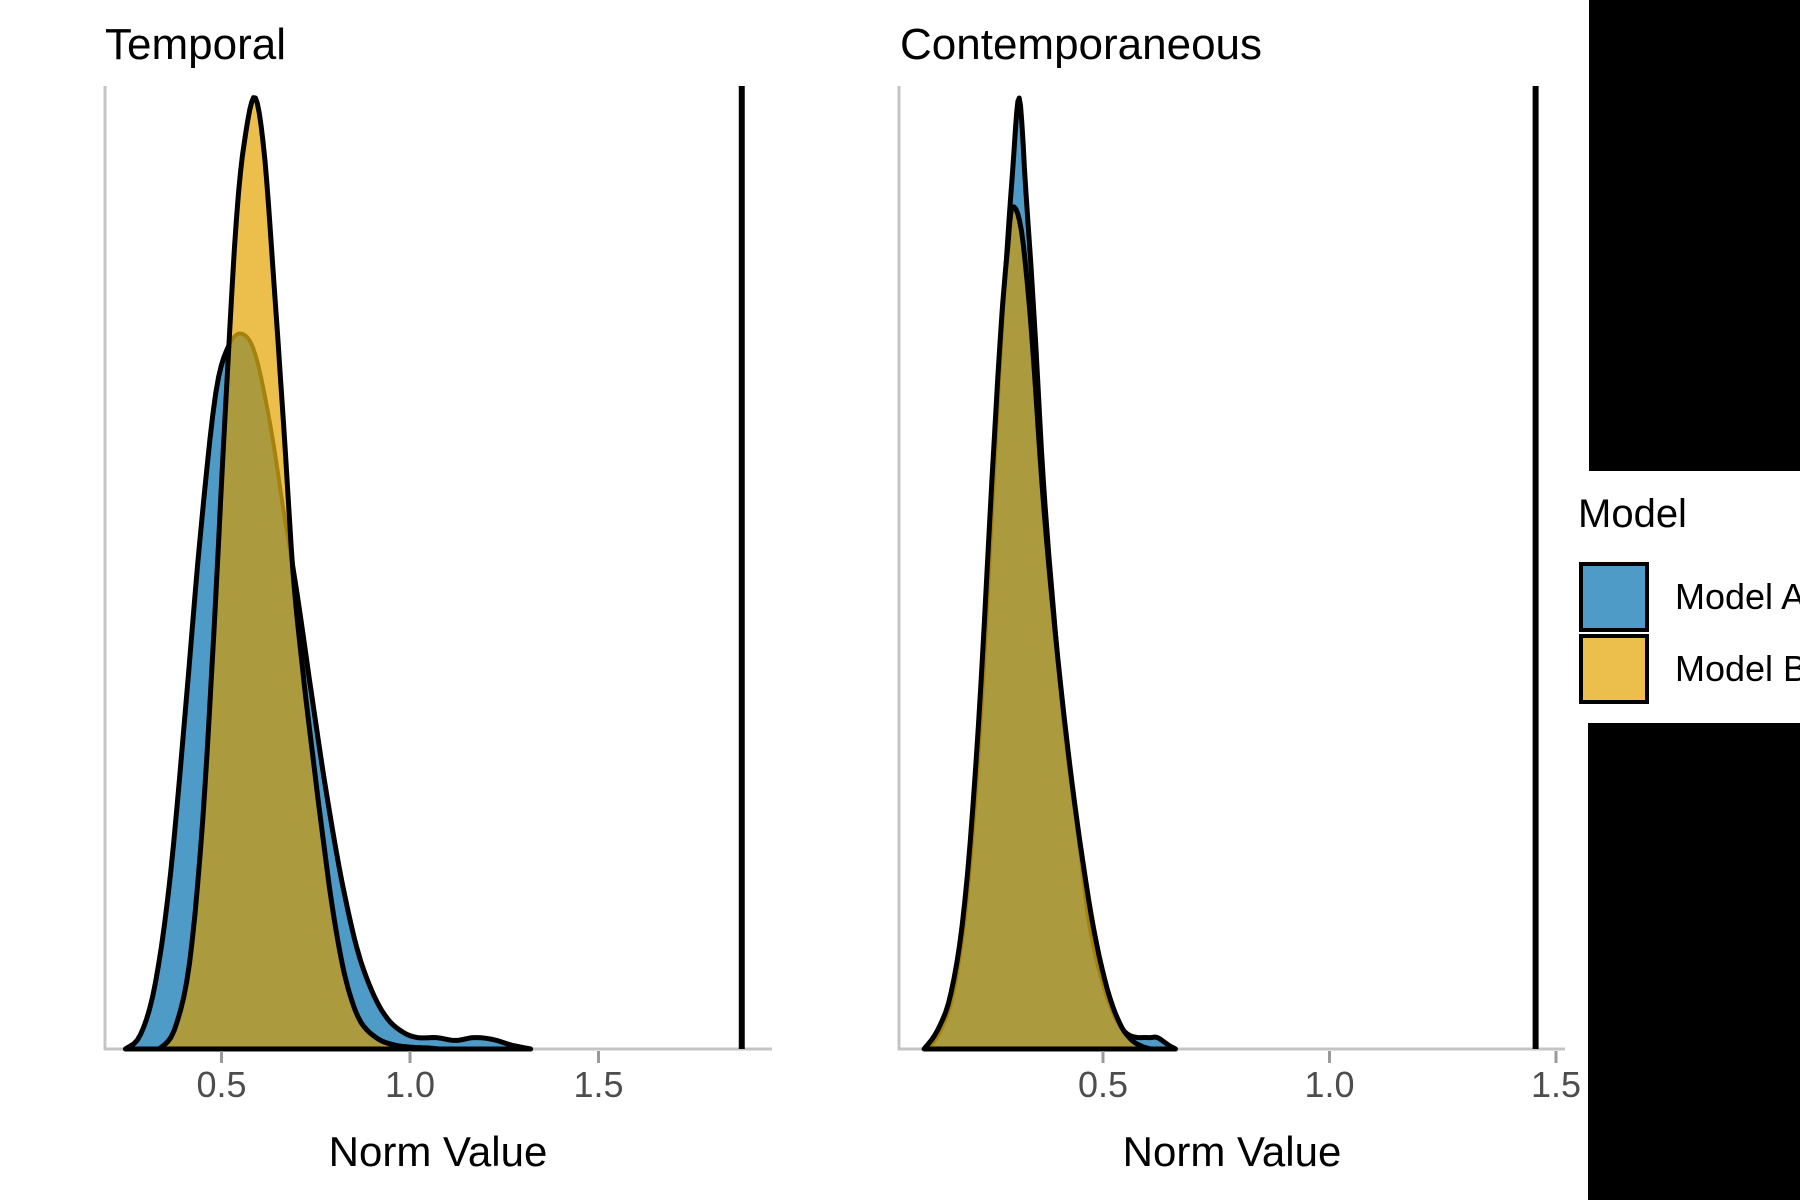 This screenshot has height=1200, width=1800. Describe the element at coordinates (410, 1084) in the screenshot. I see `x-tick-label-temporal: 1.0` at that location.